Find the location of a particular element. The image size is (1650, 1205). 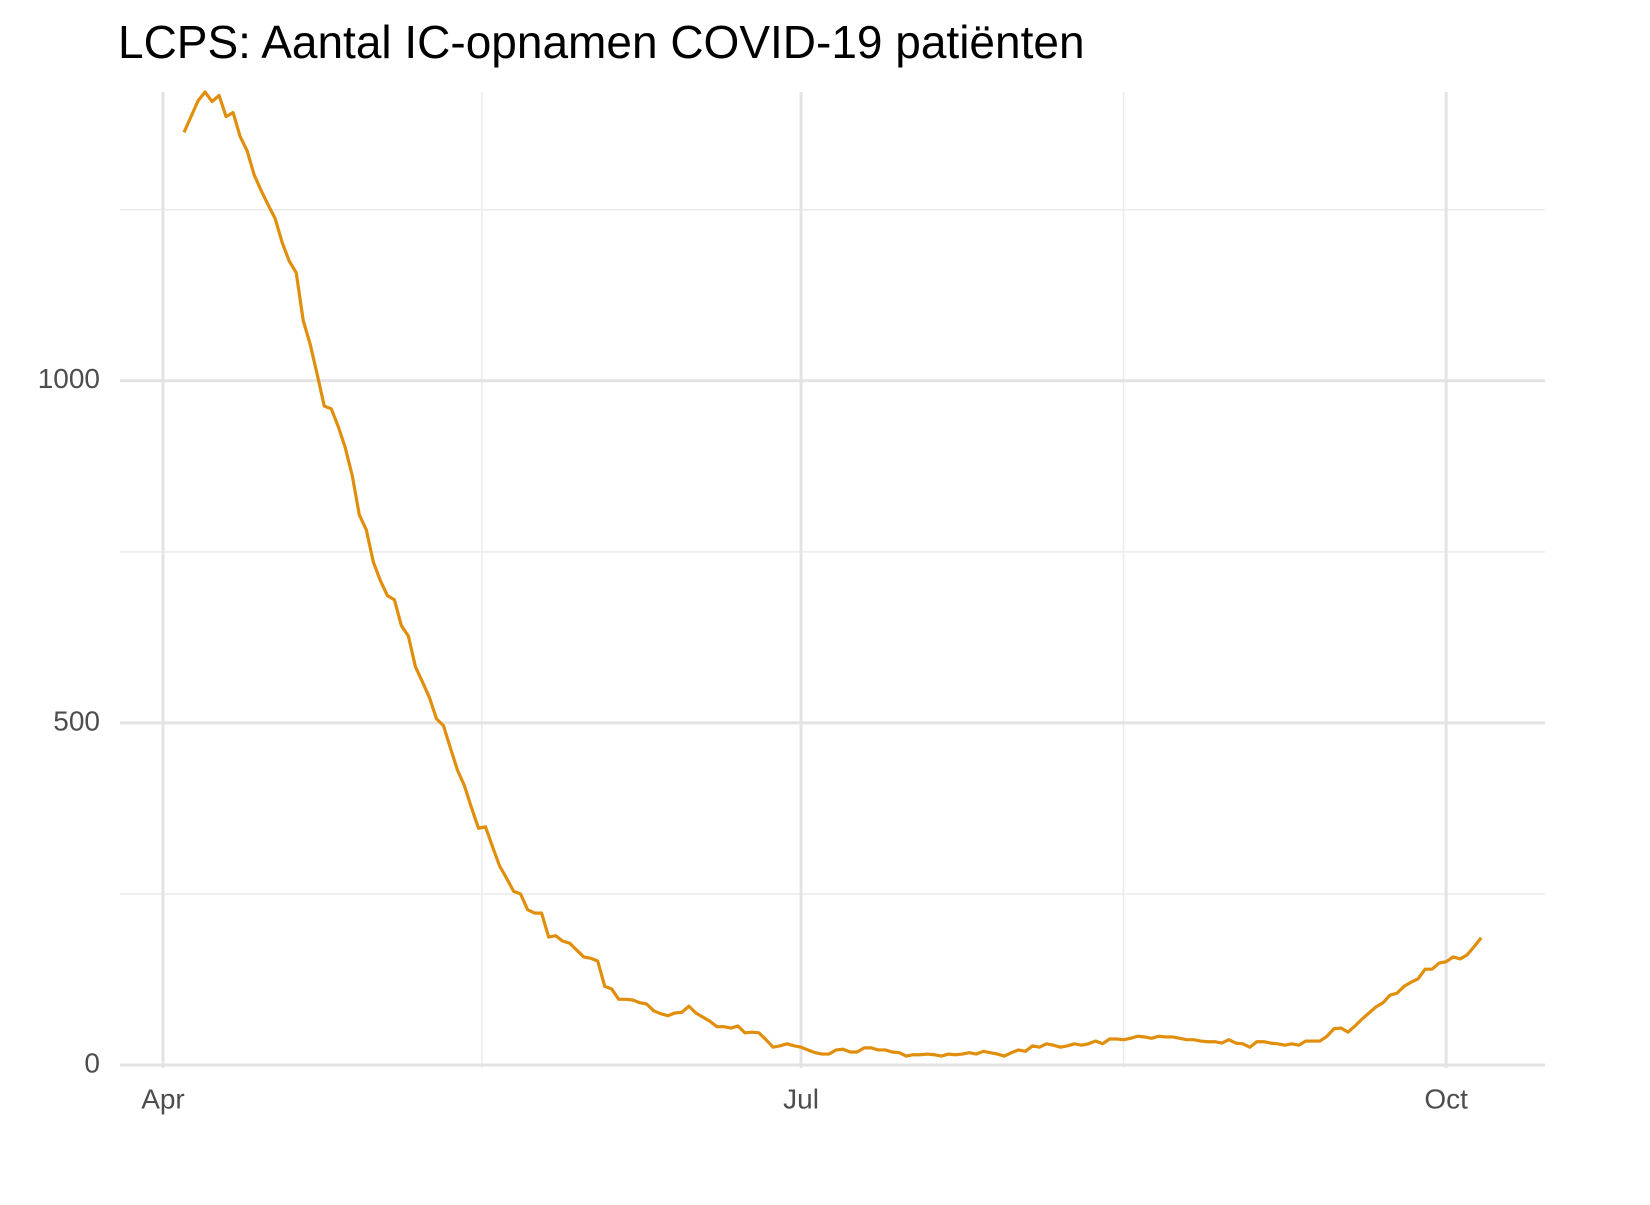

y-tick-label: 1000 is located at coordinates (69, 378).